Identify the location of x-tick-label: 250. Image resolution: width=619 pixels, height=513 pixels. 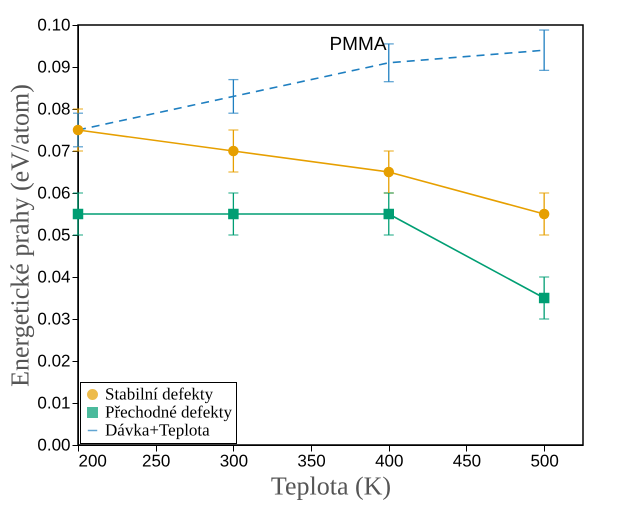
(156, 461).